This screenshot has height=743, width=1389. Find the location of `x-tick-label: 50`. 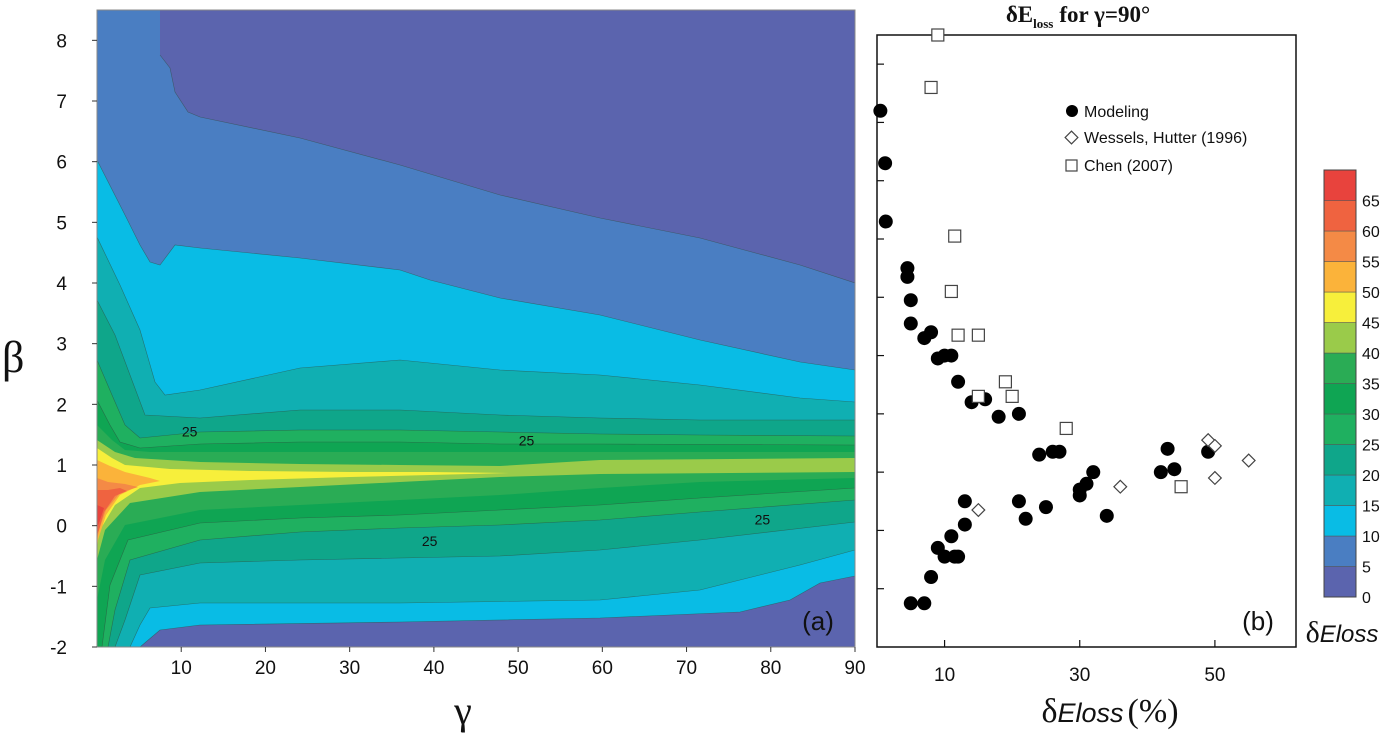

x-tick-label: 50 is located at coordinates (518, 668).